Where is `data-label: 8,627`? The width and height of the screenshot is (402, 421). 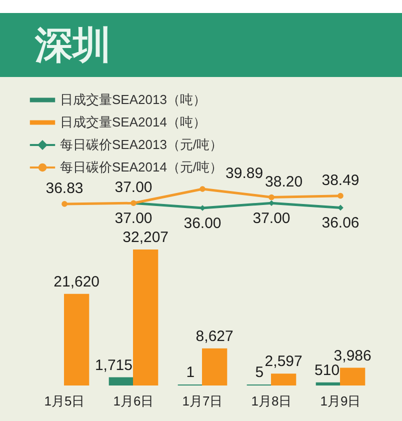 data-label: 8,627 is located at coordinates (215, 336).